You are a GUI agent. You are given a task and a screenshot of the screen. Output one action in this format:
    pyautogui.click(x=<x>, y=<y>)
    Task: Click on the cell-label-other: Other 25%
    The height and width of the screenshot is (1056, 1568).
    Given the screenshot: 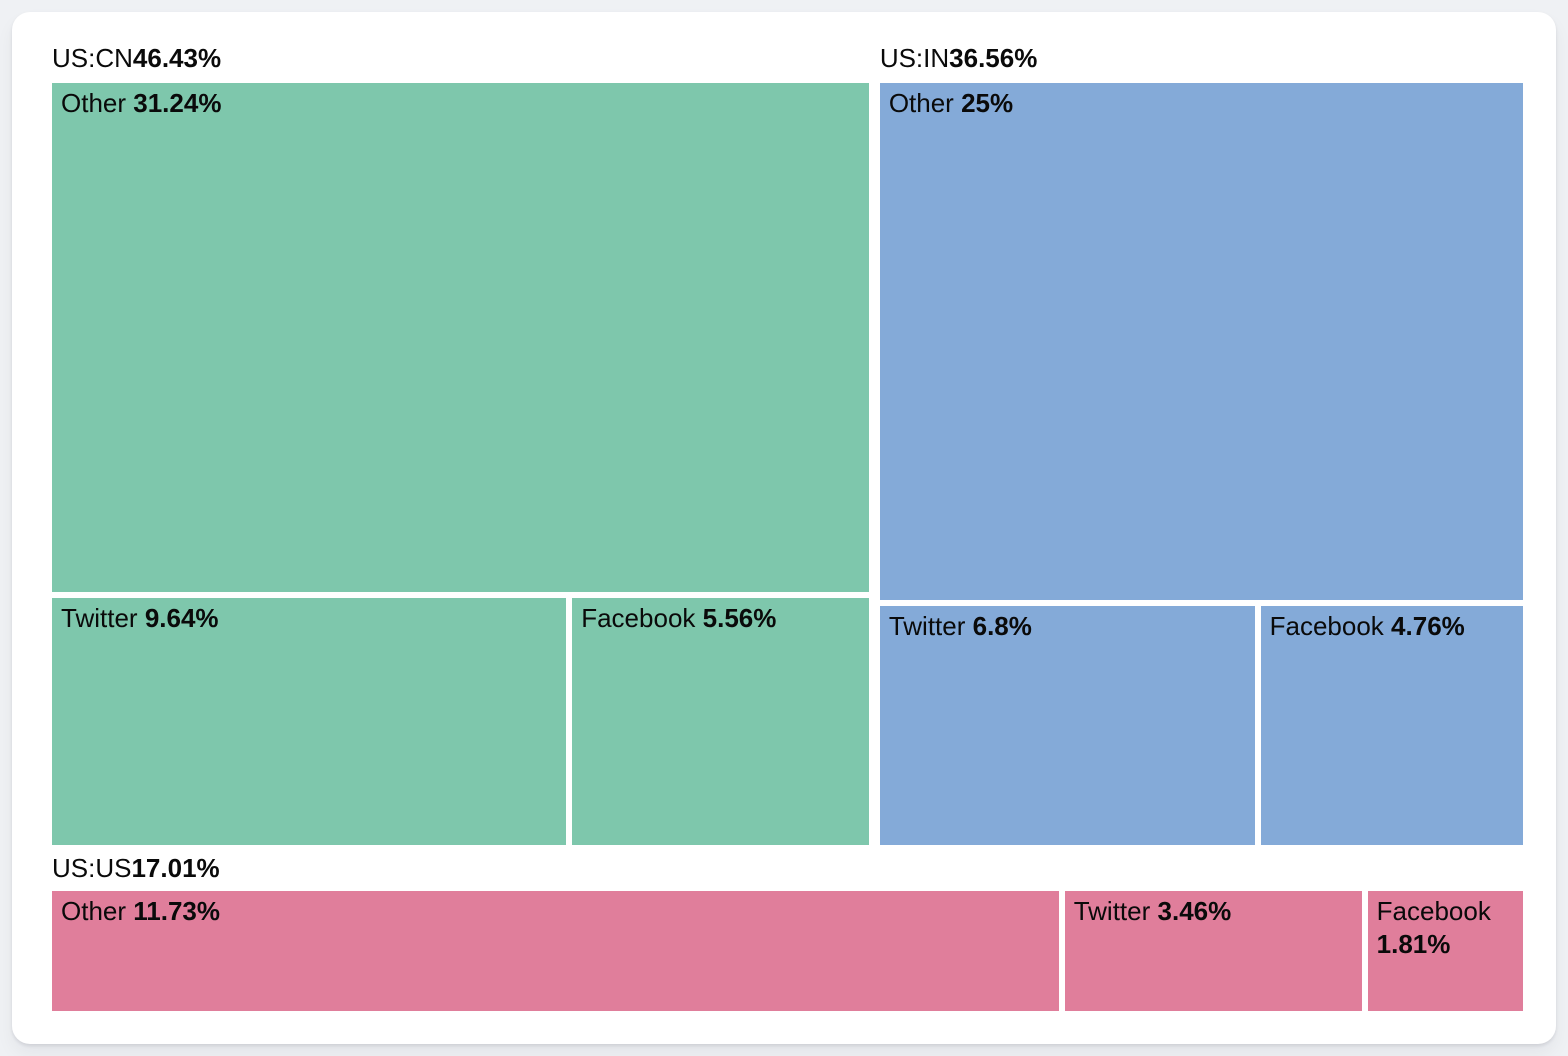 What is the action you would take?
    pyautogui.click(x=1201, y=103)
    